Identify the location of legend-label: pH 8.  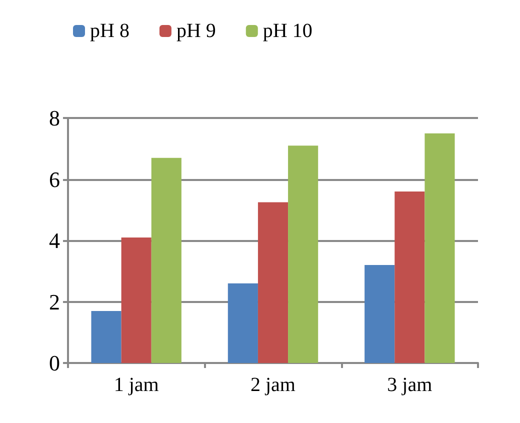
(110, 31).